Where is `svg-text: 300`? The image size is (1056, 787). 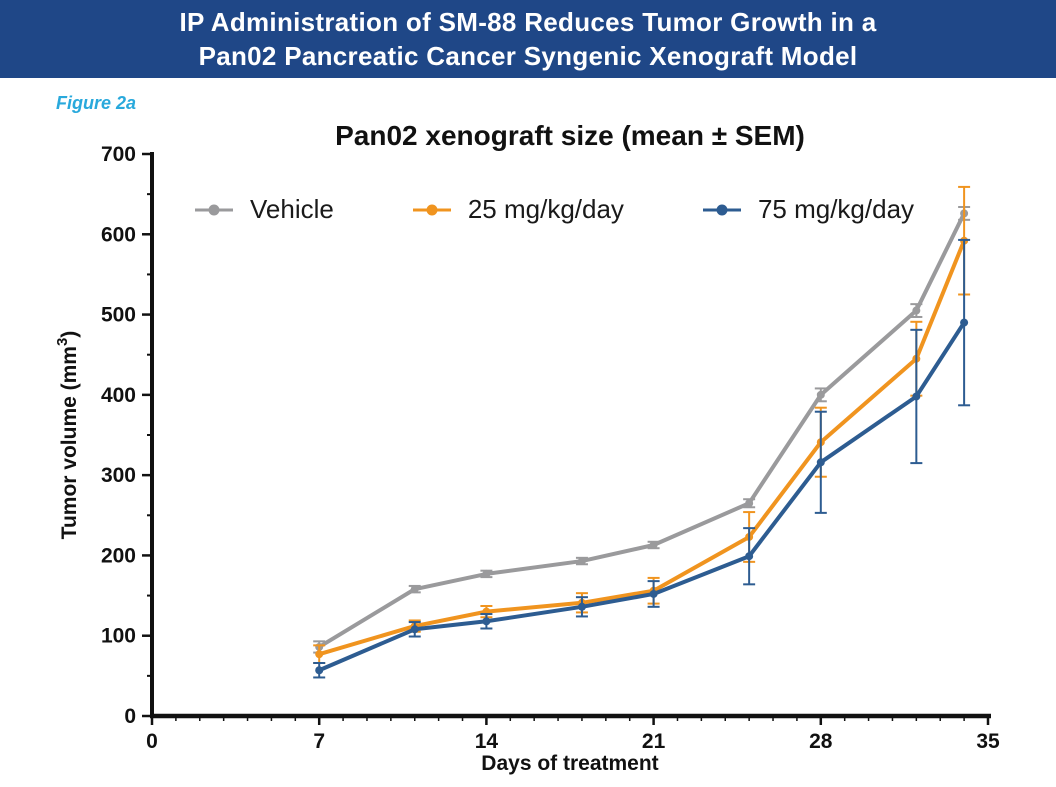 svg-text: 300 is located at coordinates (118, 475).